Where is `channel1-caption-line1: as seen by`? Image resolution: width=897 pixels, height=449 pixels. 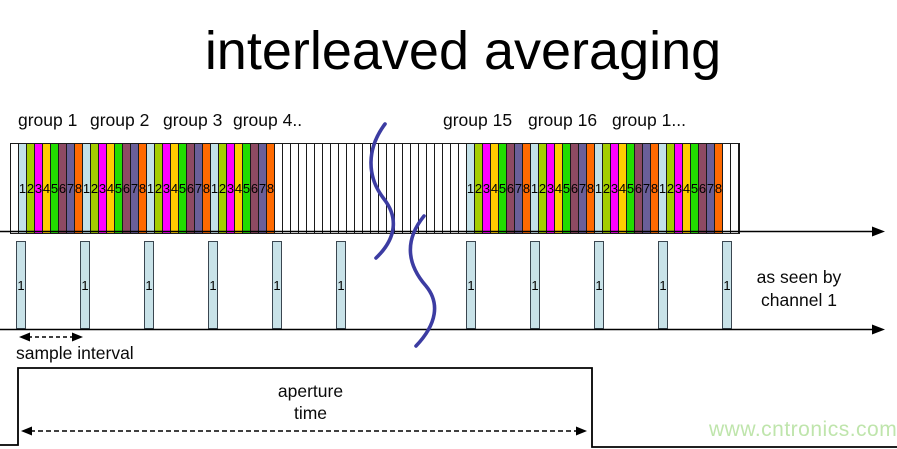 channel1-caption-line1: as seen by is located at coordinates (799, 277).